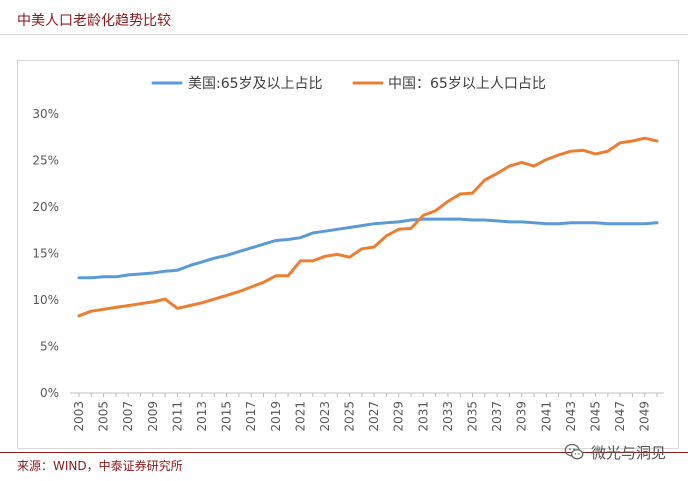  What do you see at coordinates (344, 452) in the screenshot?
I see `bottom-divider` at bounding box center [344, 452].